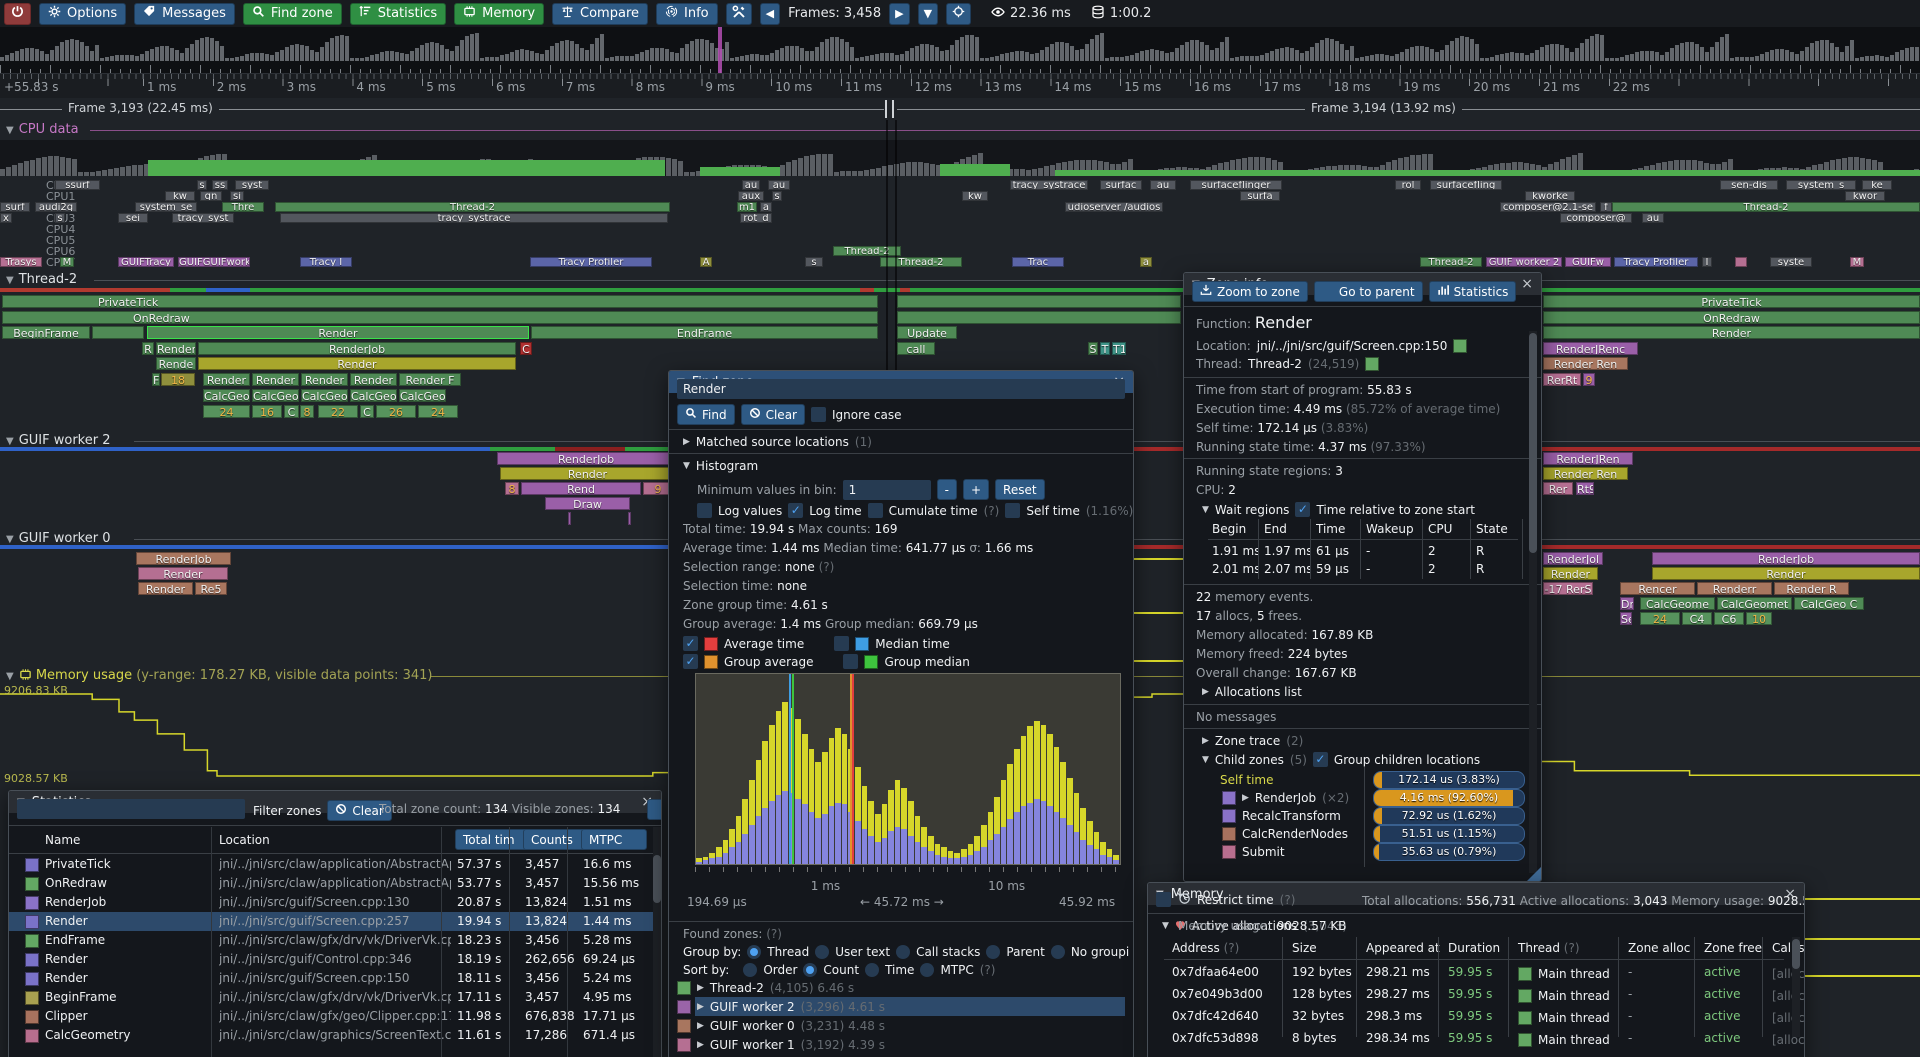  What do you see at coordinates (903, 952) in the screenshot?
I see `radio-group-call-stacks` at bounding box center [903, 952].